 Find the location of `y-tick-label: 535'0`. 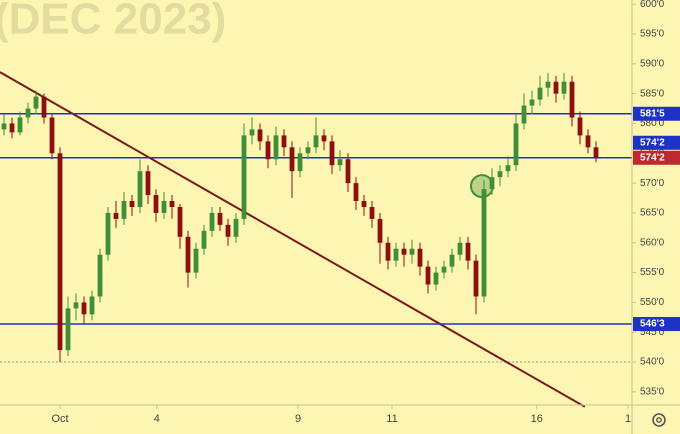

y-tick-label: 535'0 is located at coordinates (652, 392).